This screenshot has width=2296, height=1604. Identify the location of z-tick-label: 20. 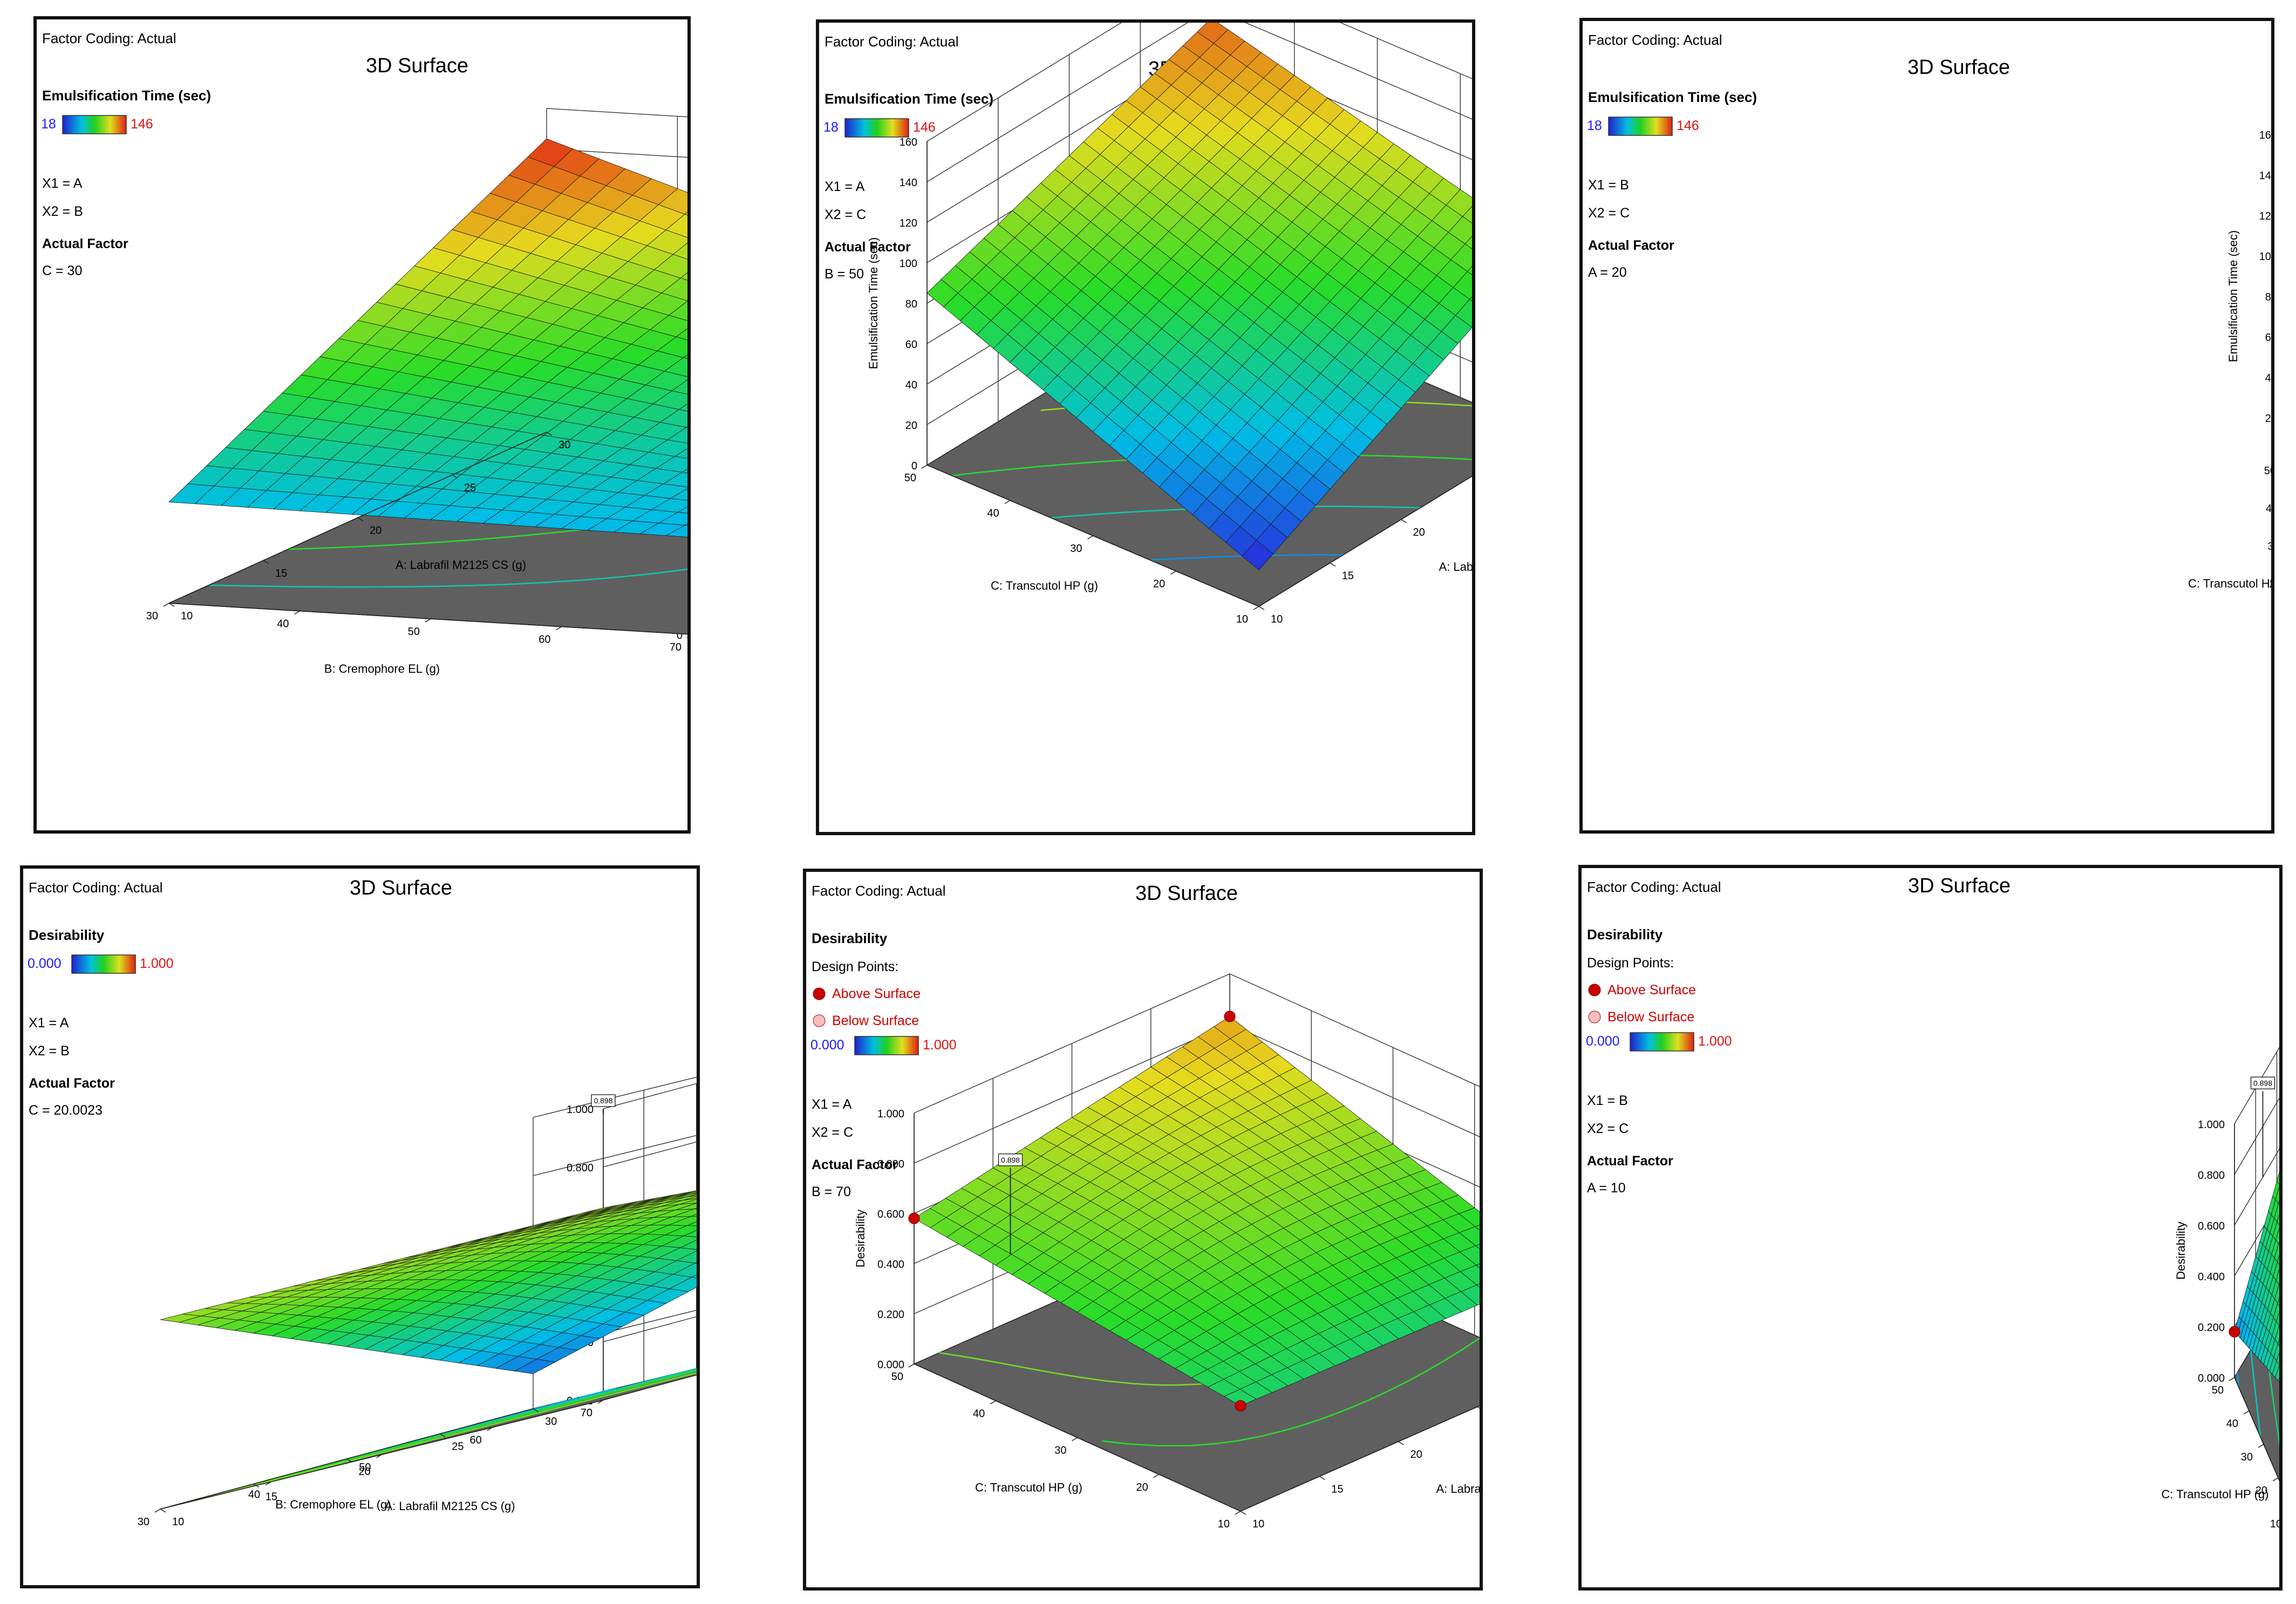
(2268, 419).